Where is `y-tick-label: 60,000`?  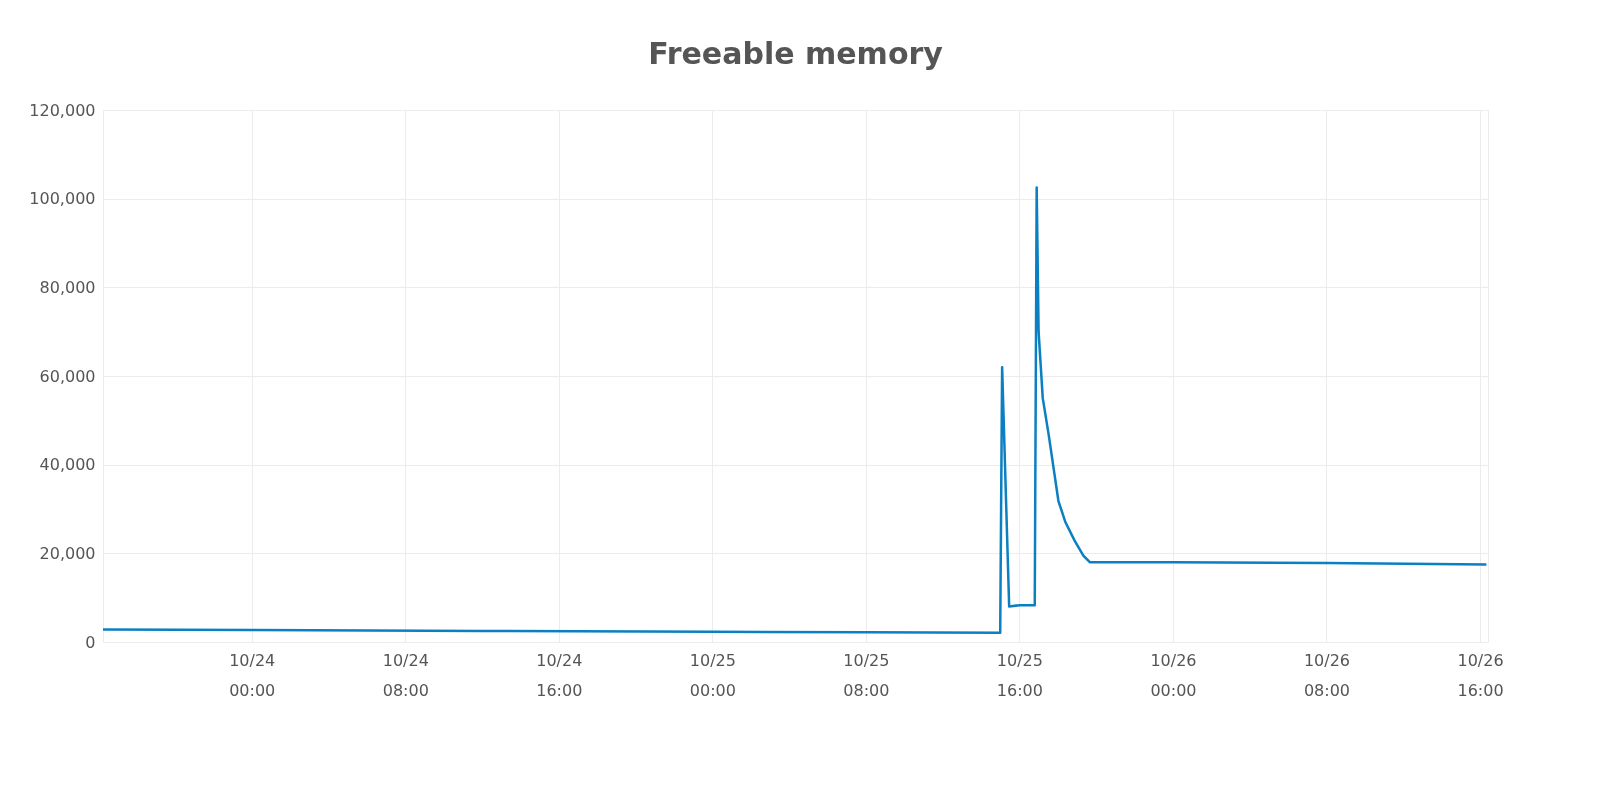
y-tick-label: 60,000 is located at coordinates (67, 376).